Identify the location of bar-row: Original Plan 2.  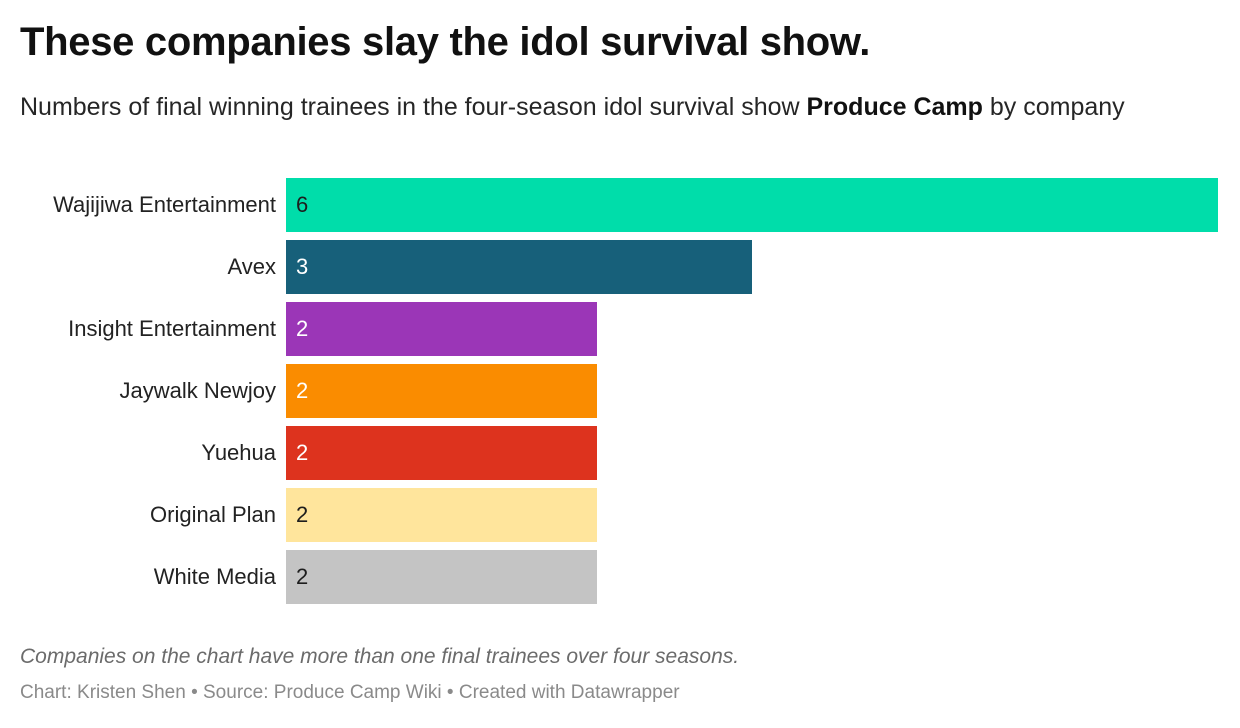
(620, 515).